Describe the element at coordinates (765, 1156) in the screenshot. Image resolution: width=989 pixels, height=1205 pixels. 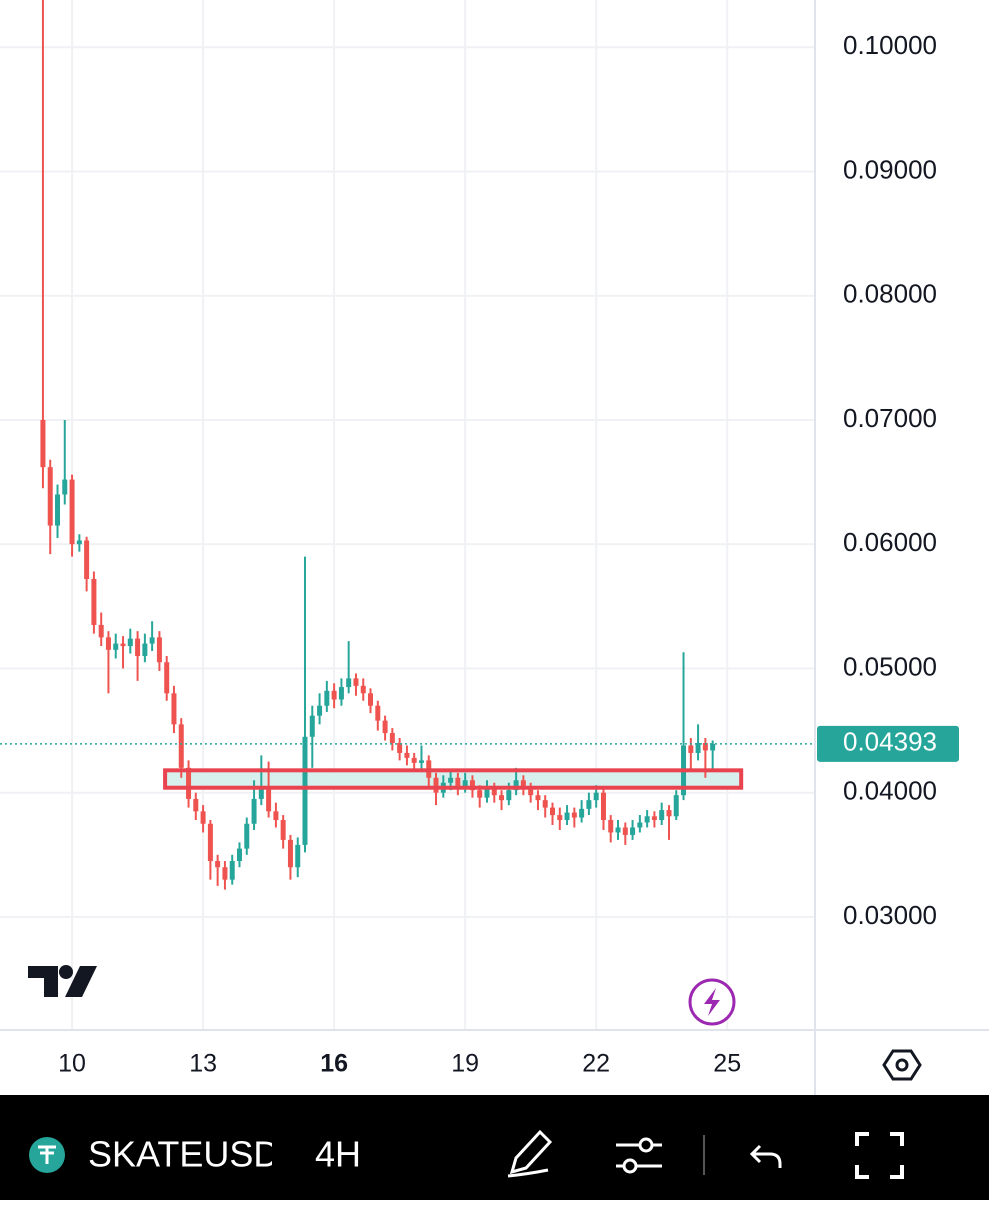
I see `undo-button` at that location.